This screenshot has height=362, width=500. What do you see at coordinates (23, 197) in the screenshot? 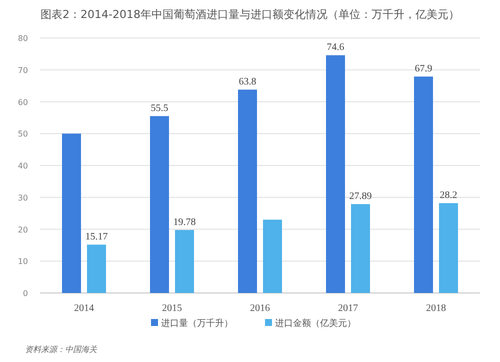
I see `y-tick-label: 30` at bounding box center [23, 197].